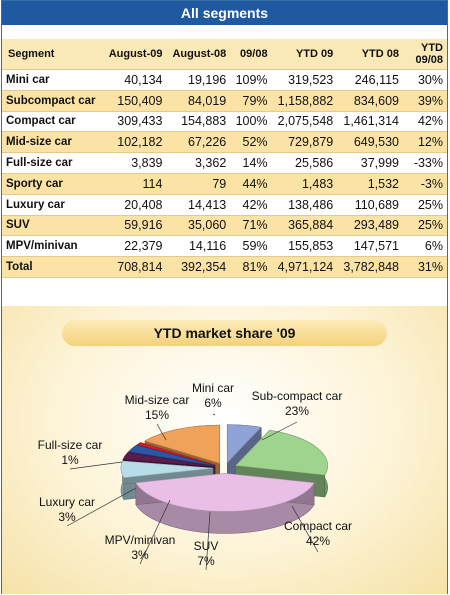 The image size is (450, 595). Describe the element at coordinates (304, 54) in the screenshot. I see `header-ytd09: YTD 09` at that location.